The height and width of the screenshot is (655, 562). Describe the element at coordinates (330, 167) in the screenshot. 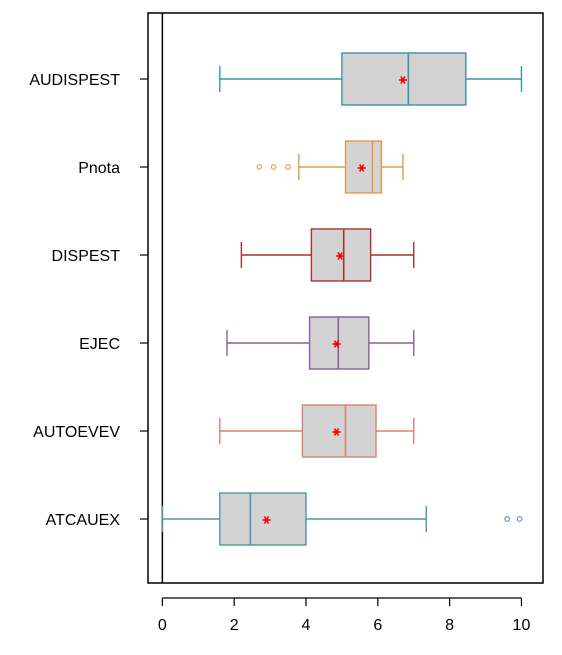

I see `box-pnota` at that location.